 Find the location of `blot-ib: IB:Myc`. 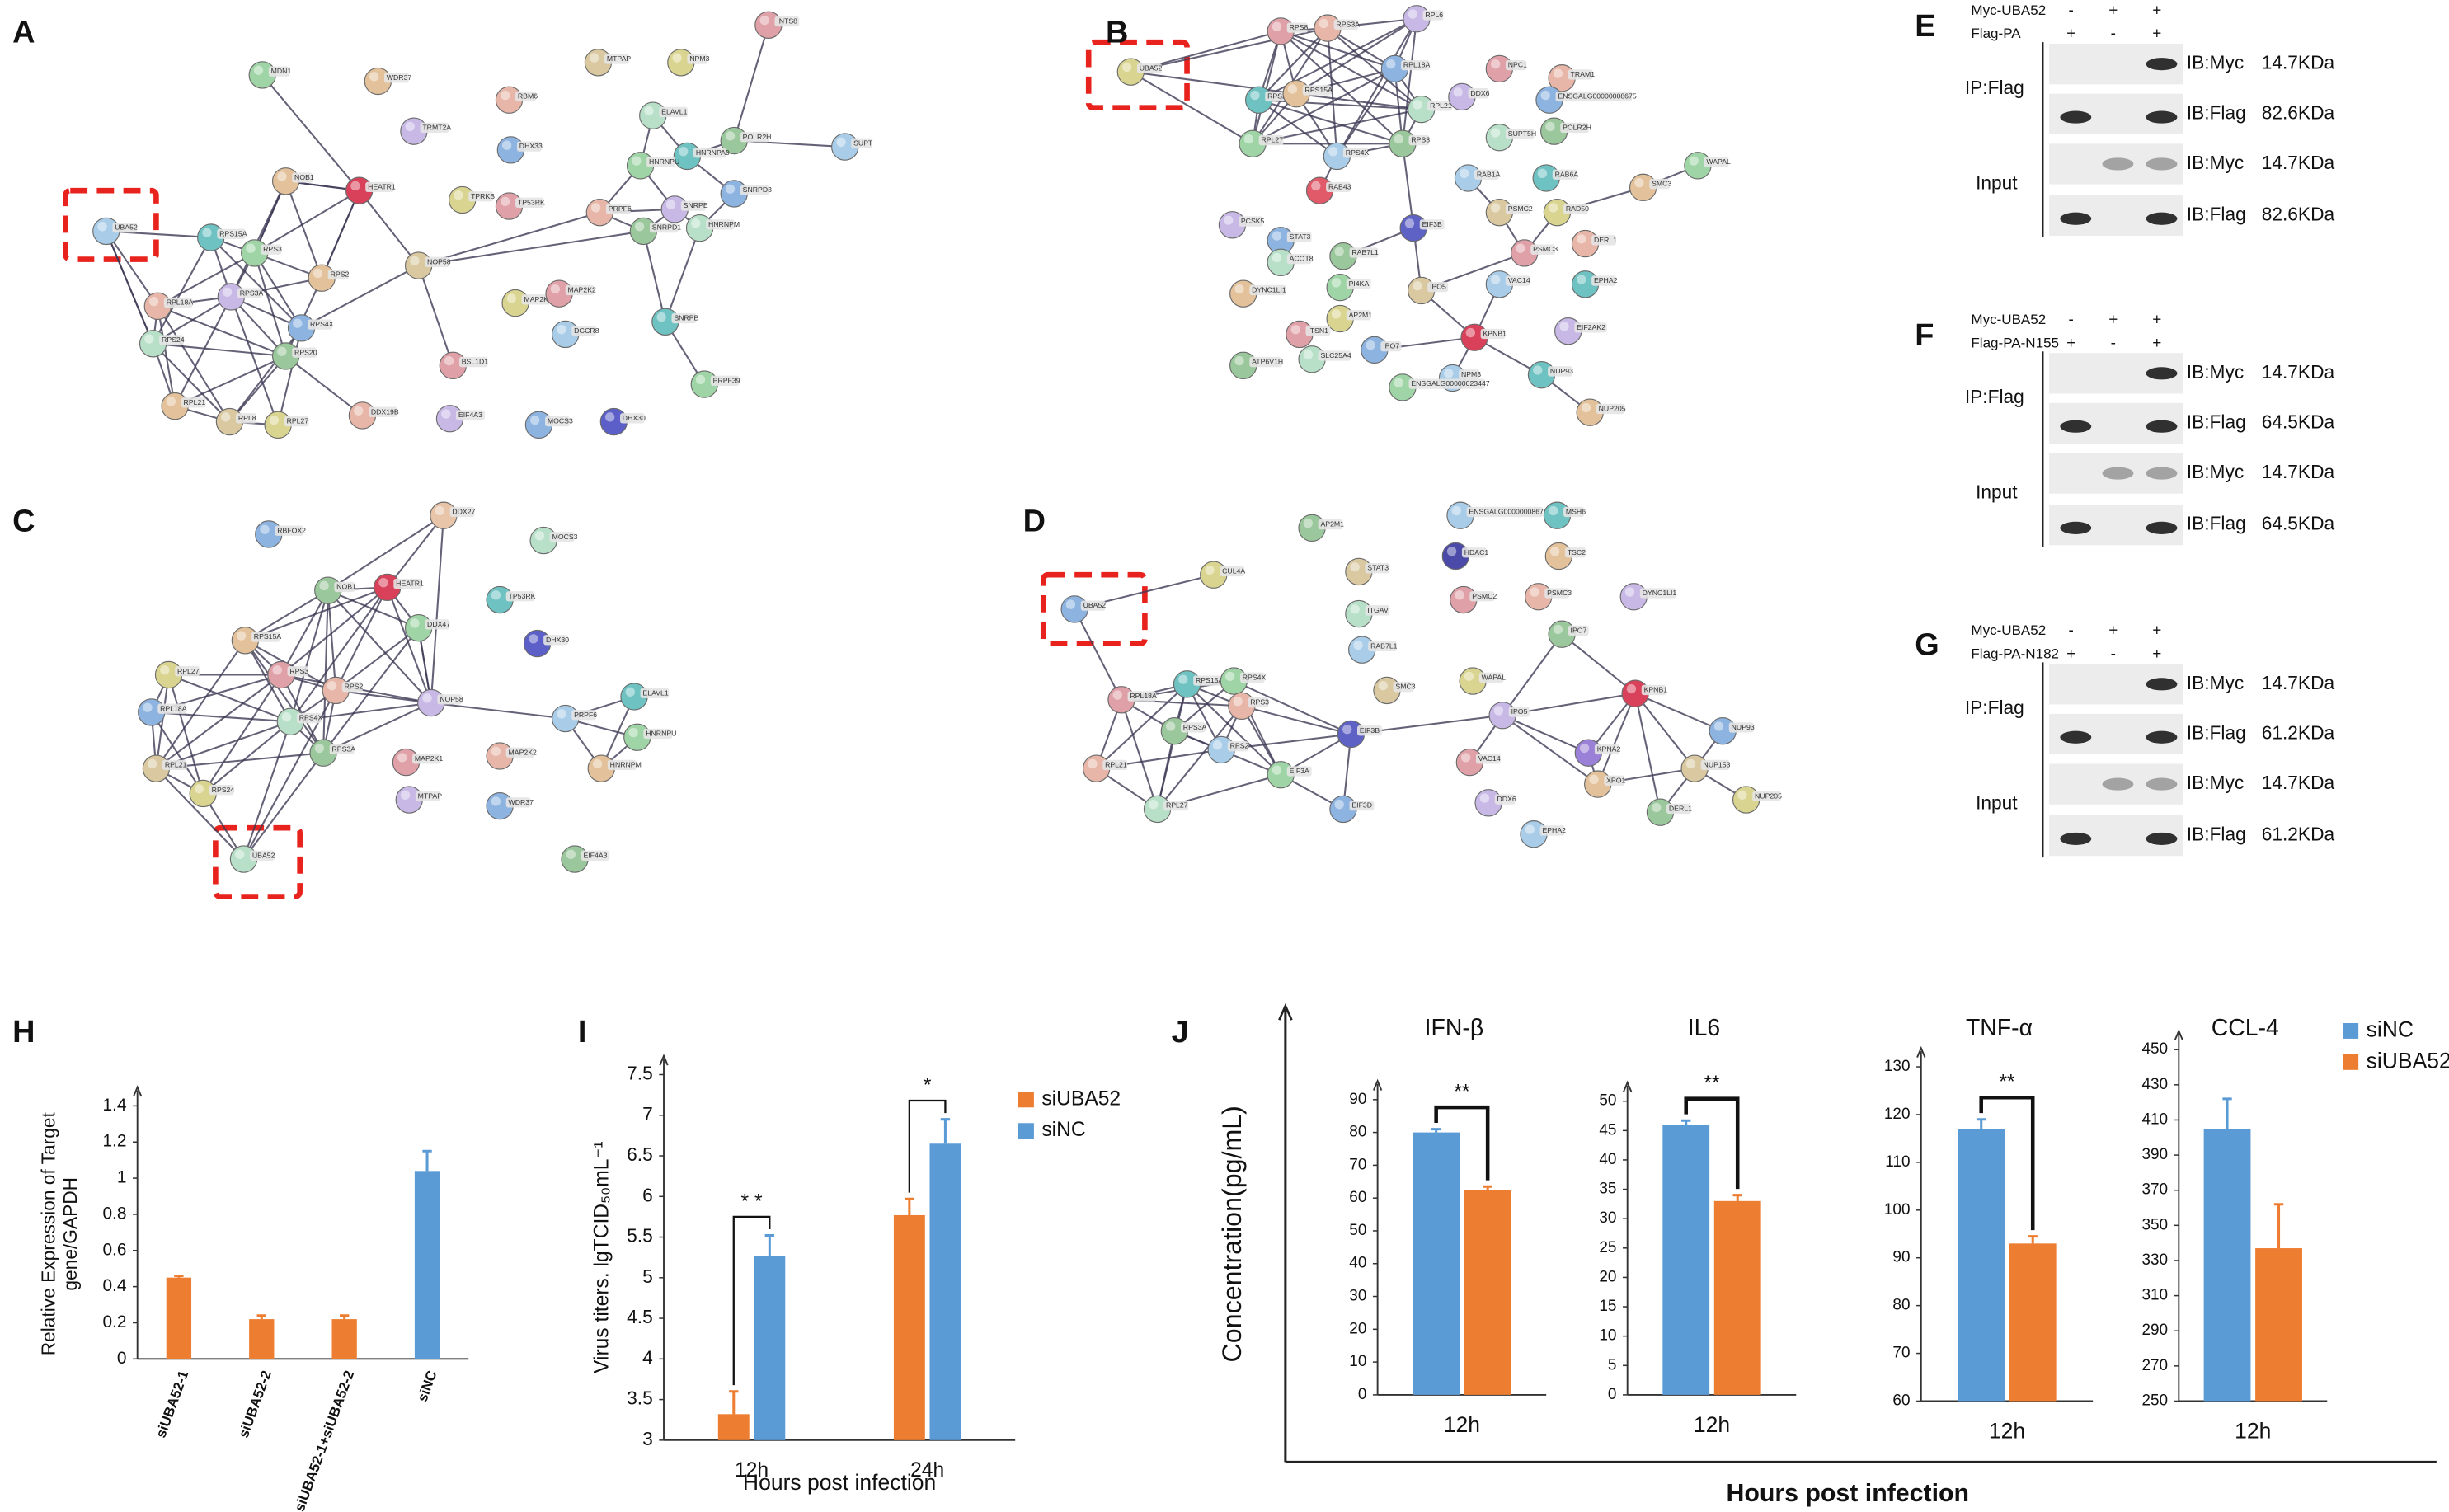

blot-ib: IB:Myc is located at coordinates (2215, 783).